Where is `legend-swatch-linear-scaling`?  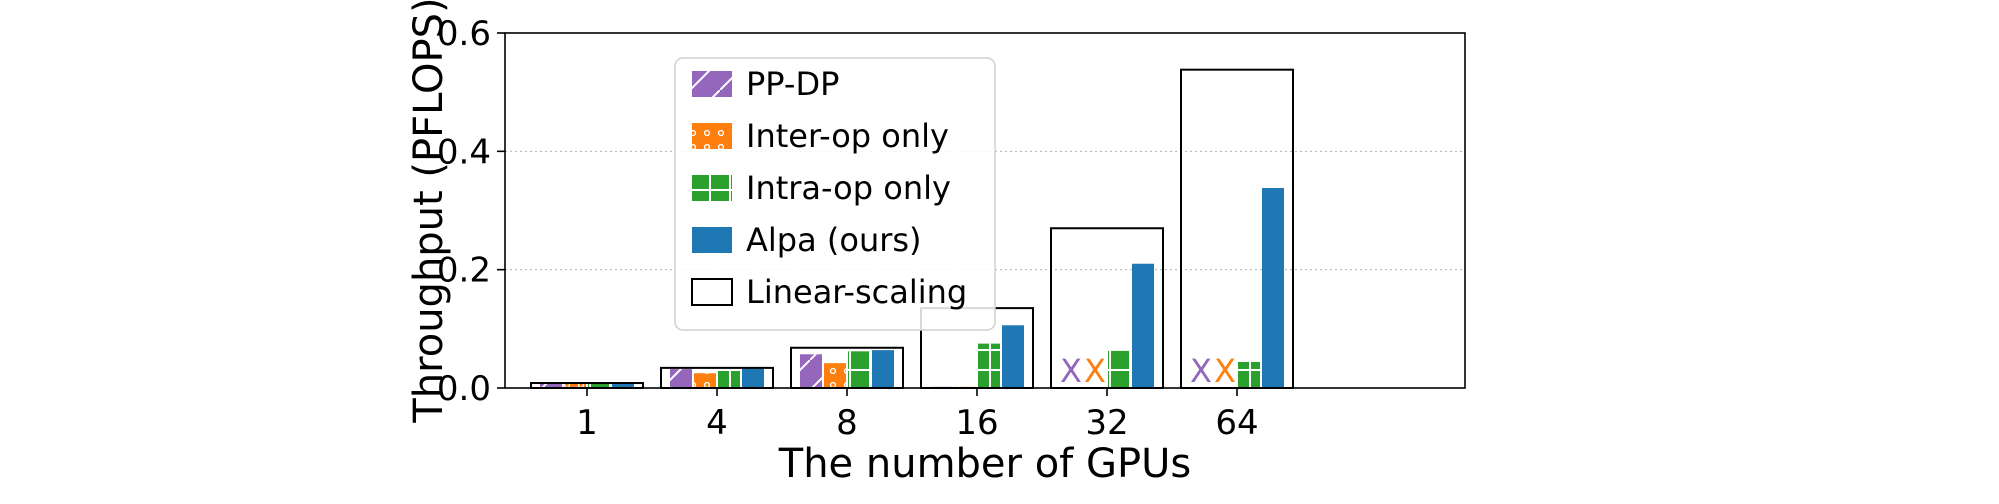 legend-swatch-linear-scaling is located at coordinates (712, 292).